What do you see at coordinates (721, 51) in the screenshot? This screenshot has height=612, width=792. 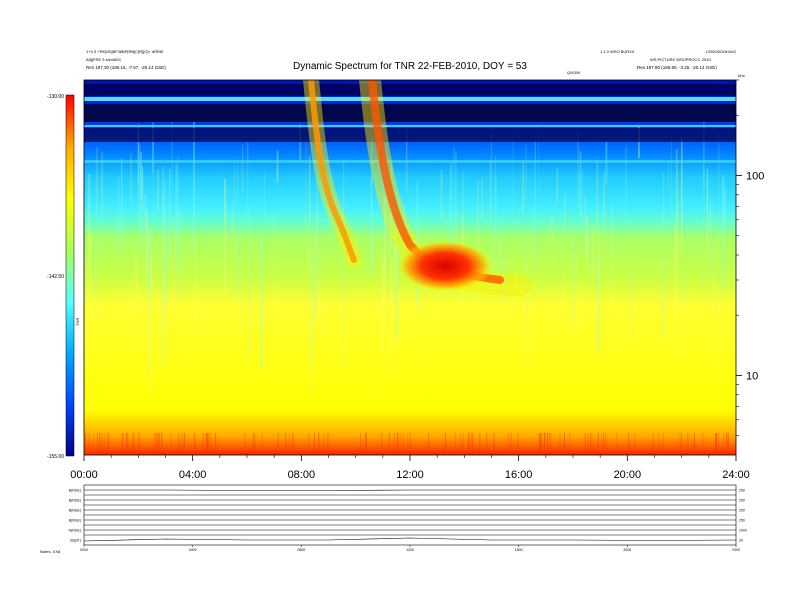 I see `right-info-extra: LS9X00GI3n3xO` at bounding box center [721, 51].